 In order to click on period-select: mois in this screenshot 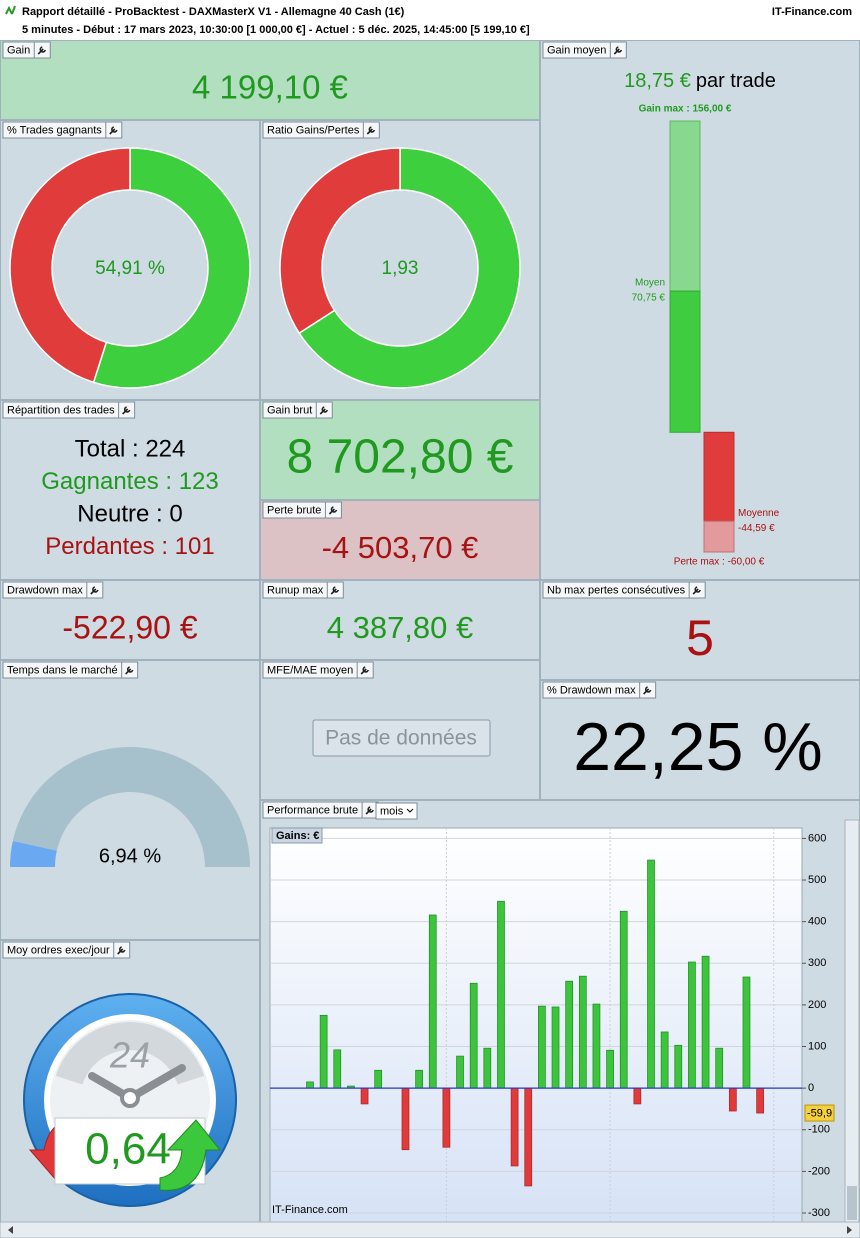, I will do `click(392, 811)`.